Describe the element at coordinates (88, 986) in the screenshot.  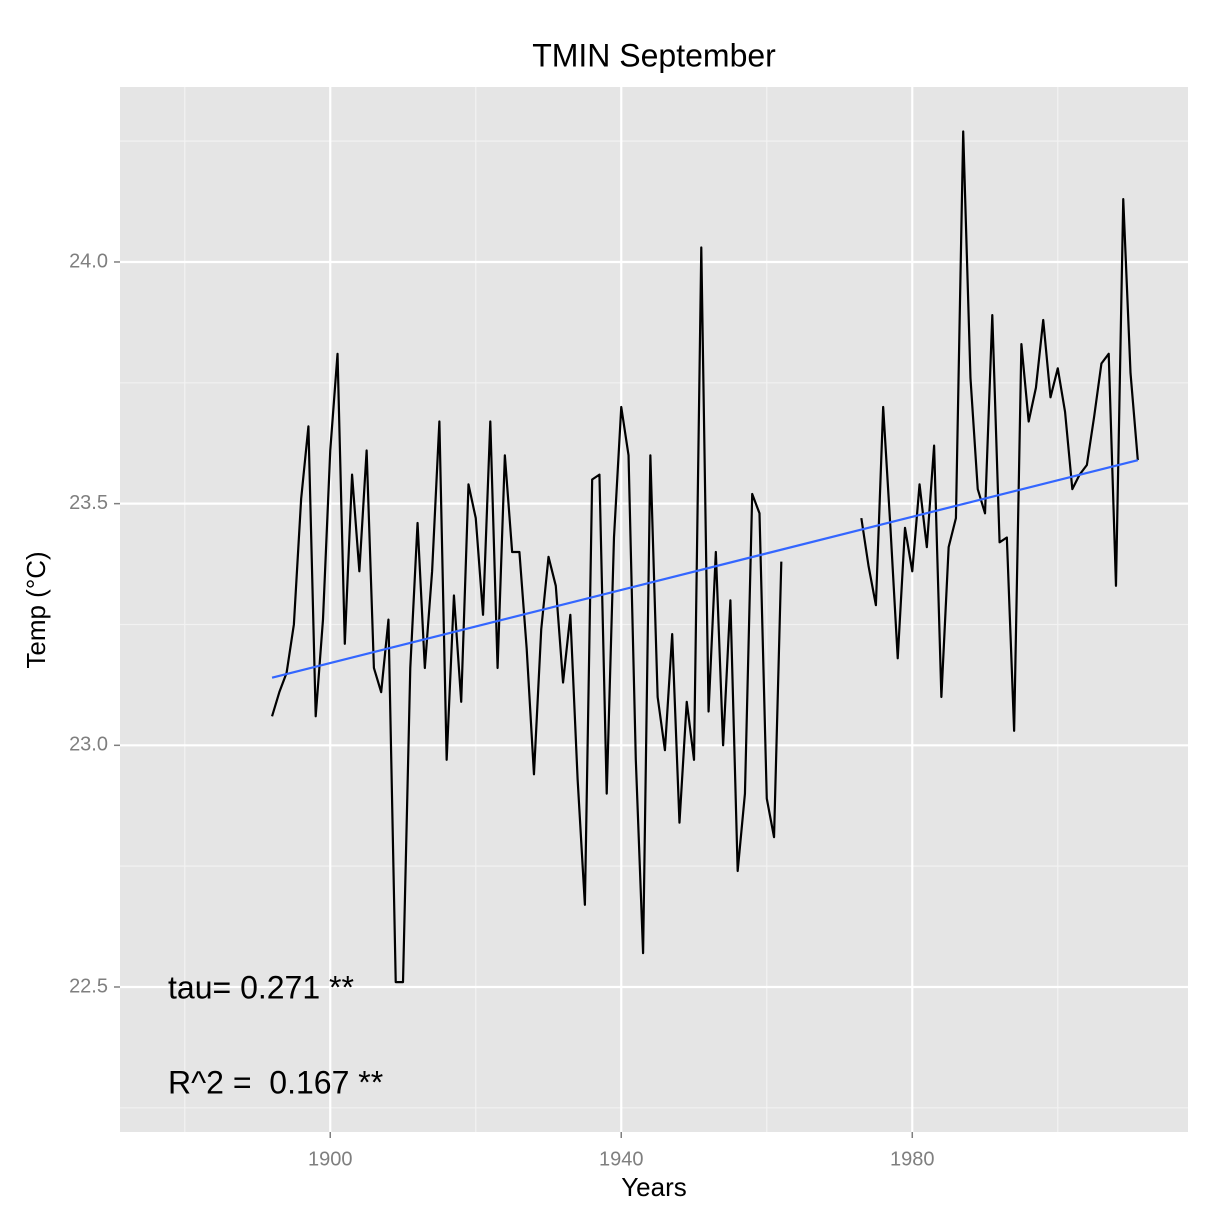
I see `y-tick-label: 22.5` at that location.